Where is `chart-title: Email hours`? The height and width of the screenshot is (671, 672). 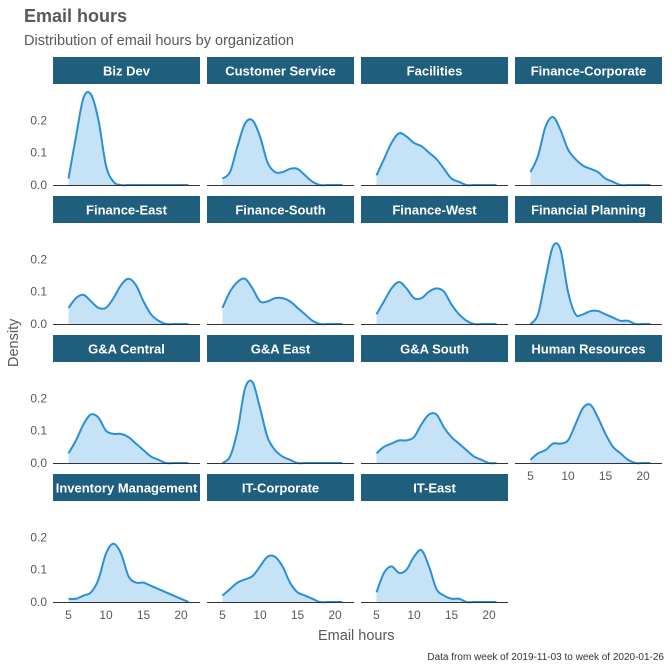 chart-title: Email hours is located at coordinates (76, 16).